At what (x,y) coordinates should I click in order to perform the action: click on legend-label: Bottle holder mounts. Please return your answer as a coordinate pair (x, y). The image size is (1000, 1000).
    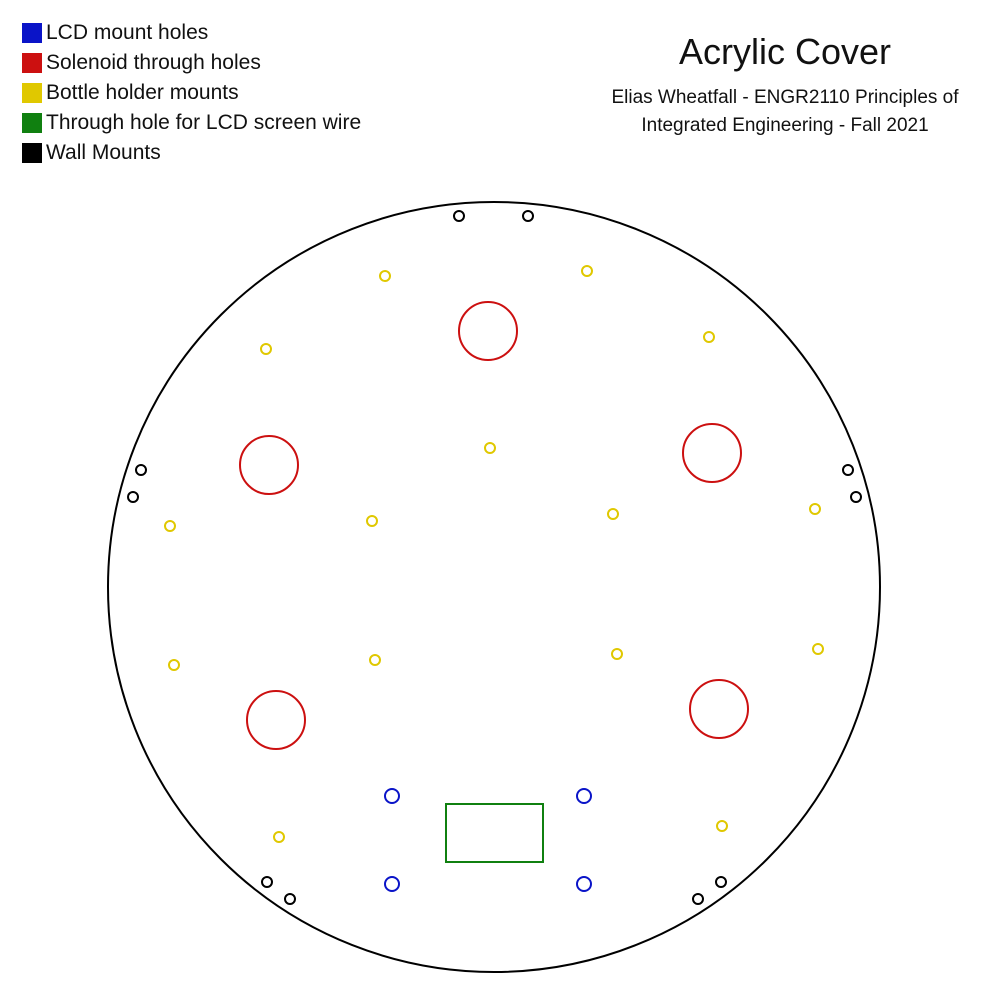
    Looking at the image, I should click on (142, 92).